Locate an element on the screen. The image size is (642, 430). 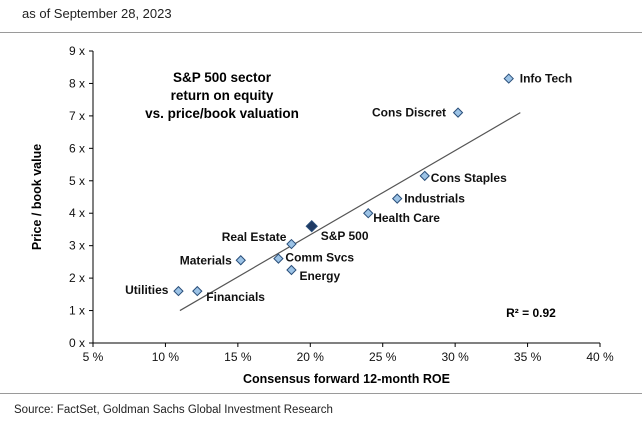
label-industrials: Industrials is located at coordinates (434, 199).